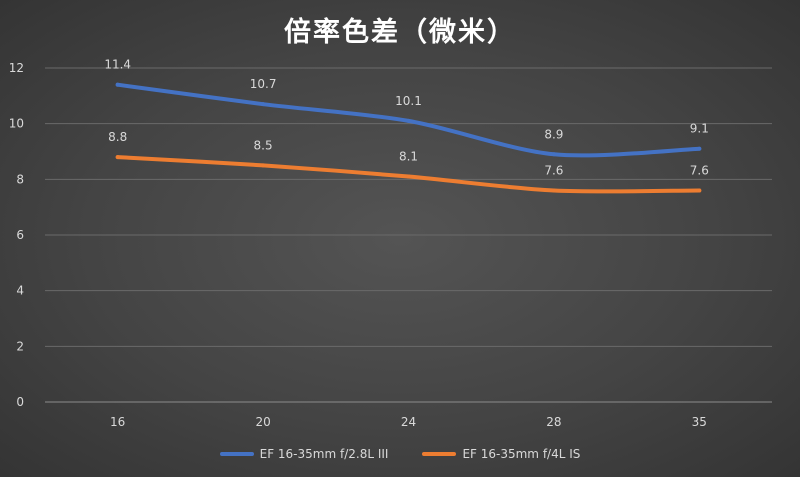  What do you see at coordinates (408, 101) in the screenshot?
I see `data-label: 10.1` at bounding box center [408, 101].